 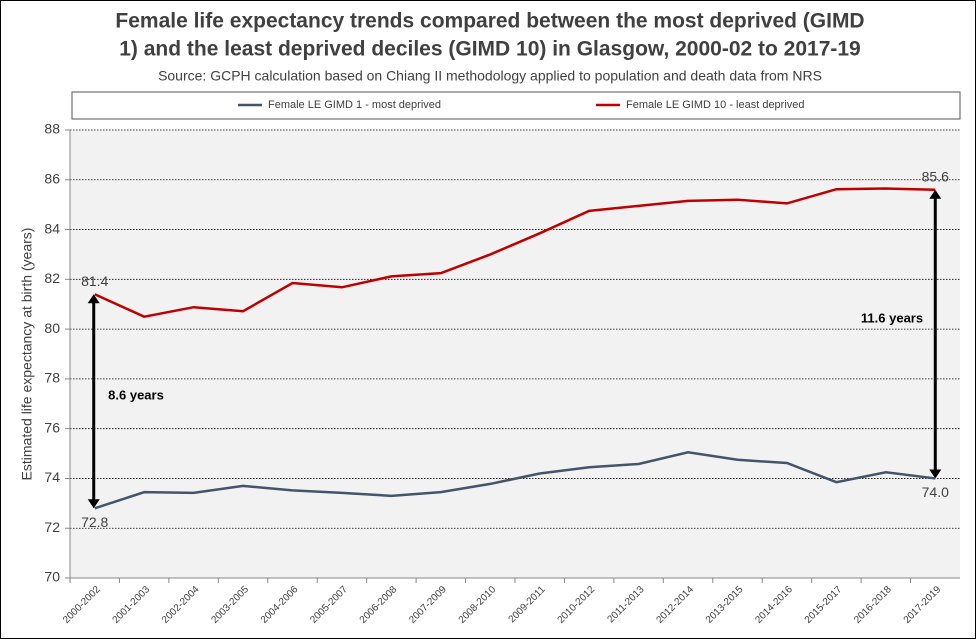 What do you see at coordinates (52, 378) in the screenshot?
I see `y-tick-label: 78` at bounding box center [52, 378].